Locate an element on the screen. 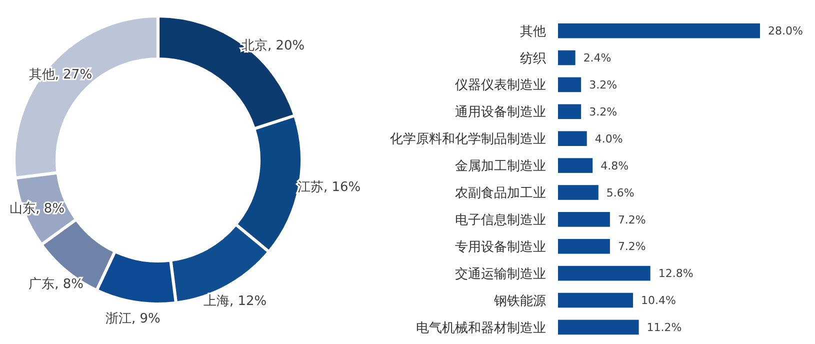 The width and height of the screenshot is (815, 344). slice-label: 其他 is located at coordinates (41, 75).